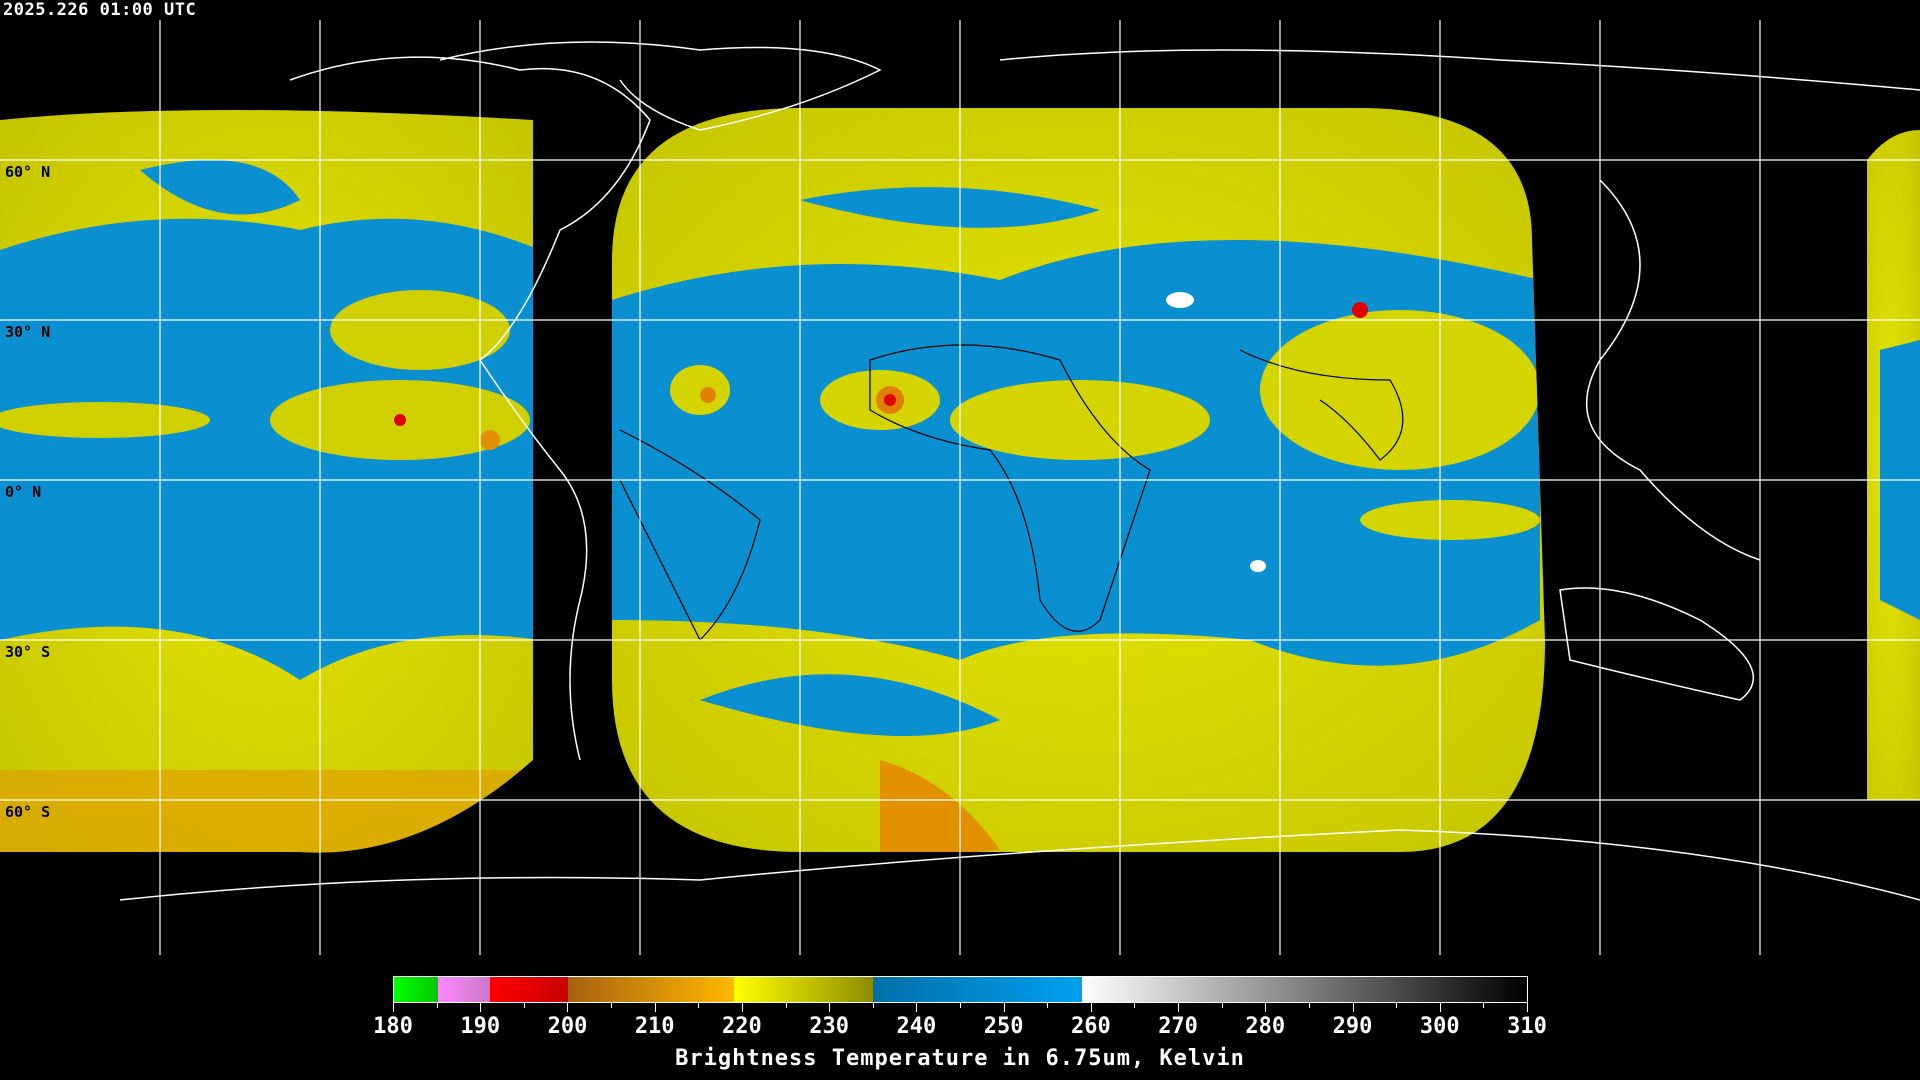  Describe the element at coordinates (742, 1026) in the screenshot. I see `colorbar-tick-label: 220` at that location.